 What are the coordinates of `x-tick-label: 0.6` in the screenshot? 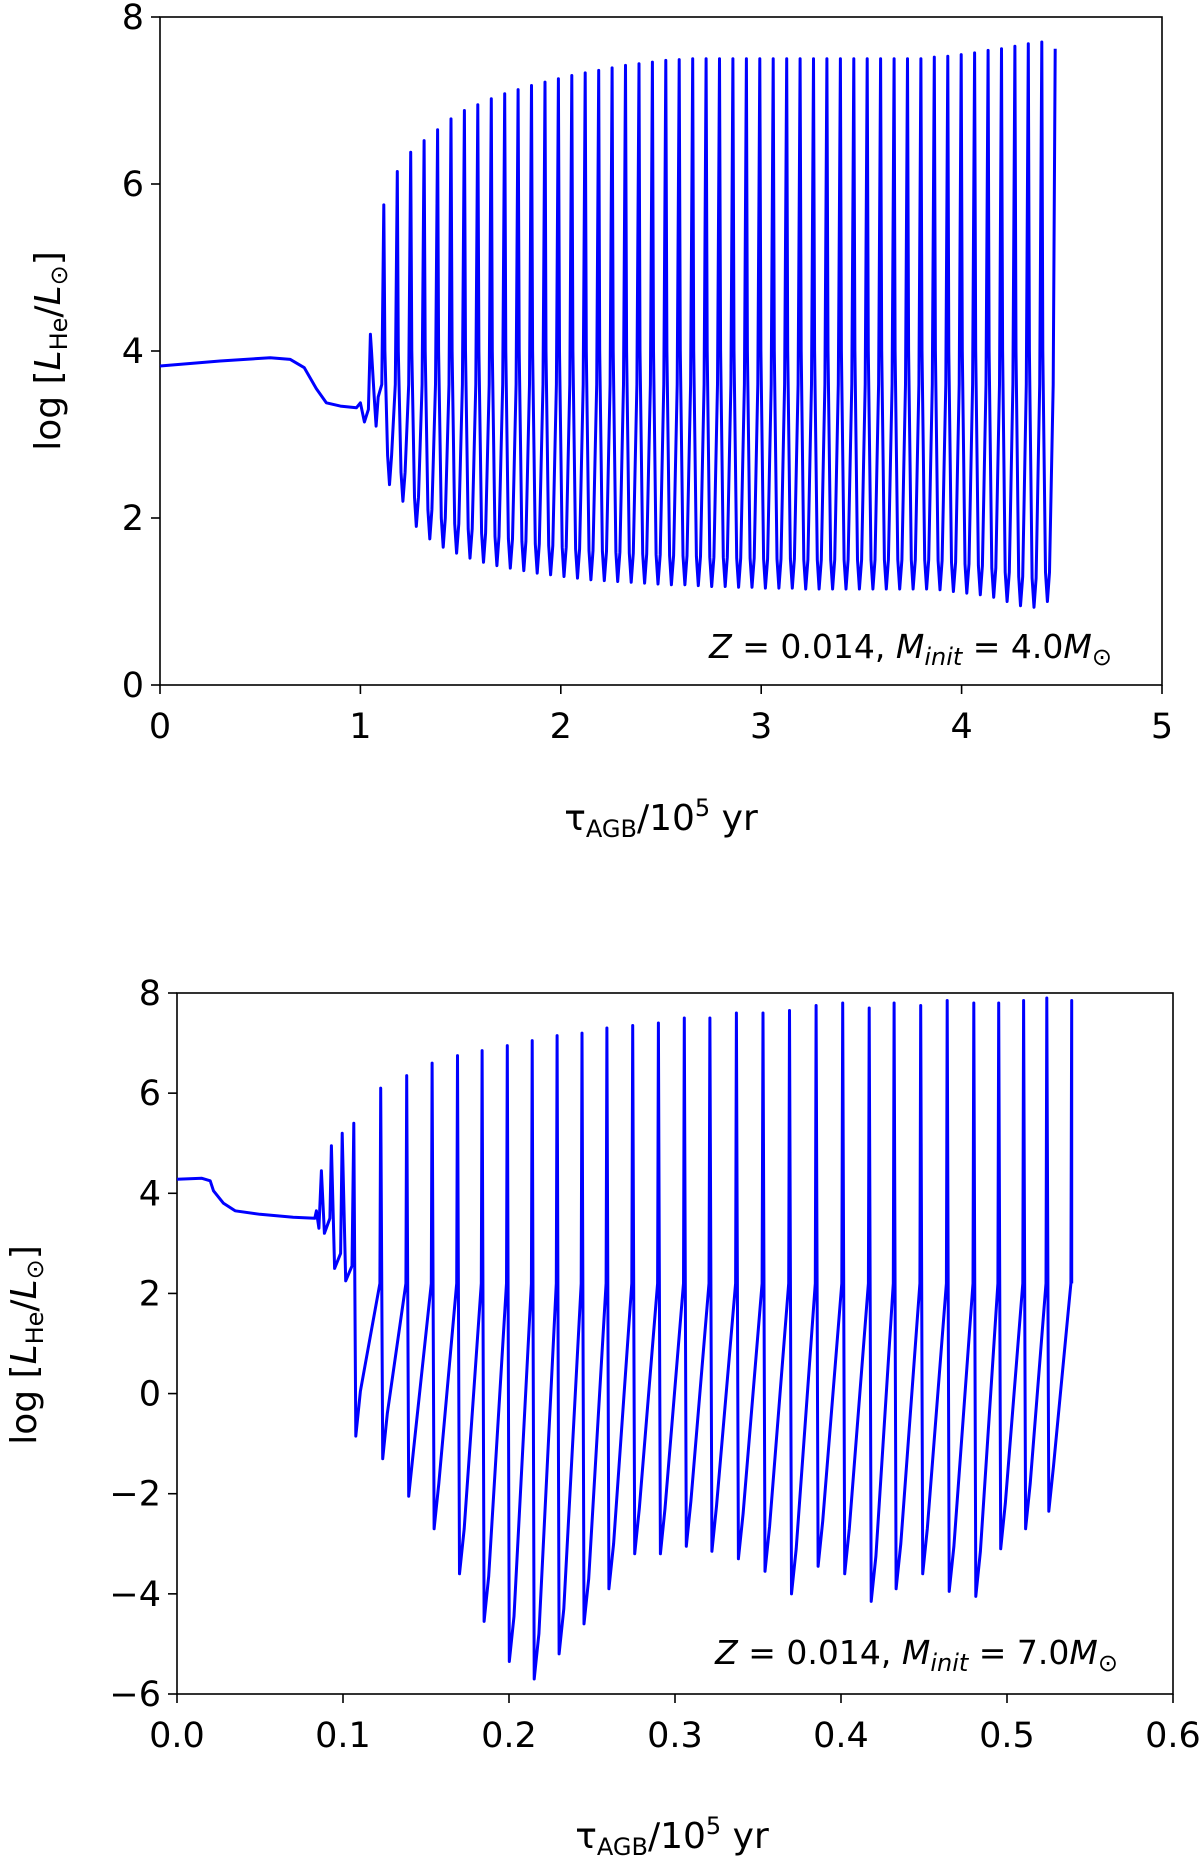 It's located at (1172, 1736).